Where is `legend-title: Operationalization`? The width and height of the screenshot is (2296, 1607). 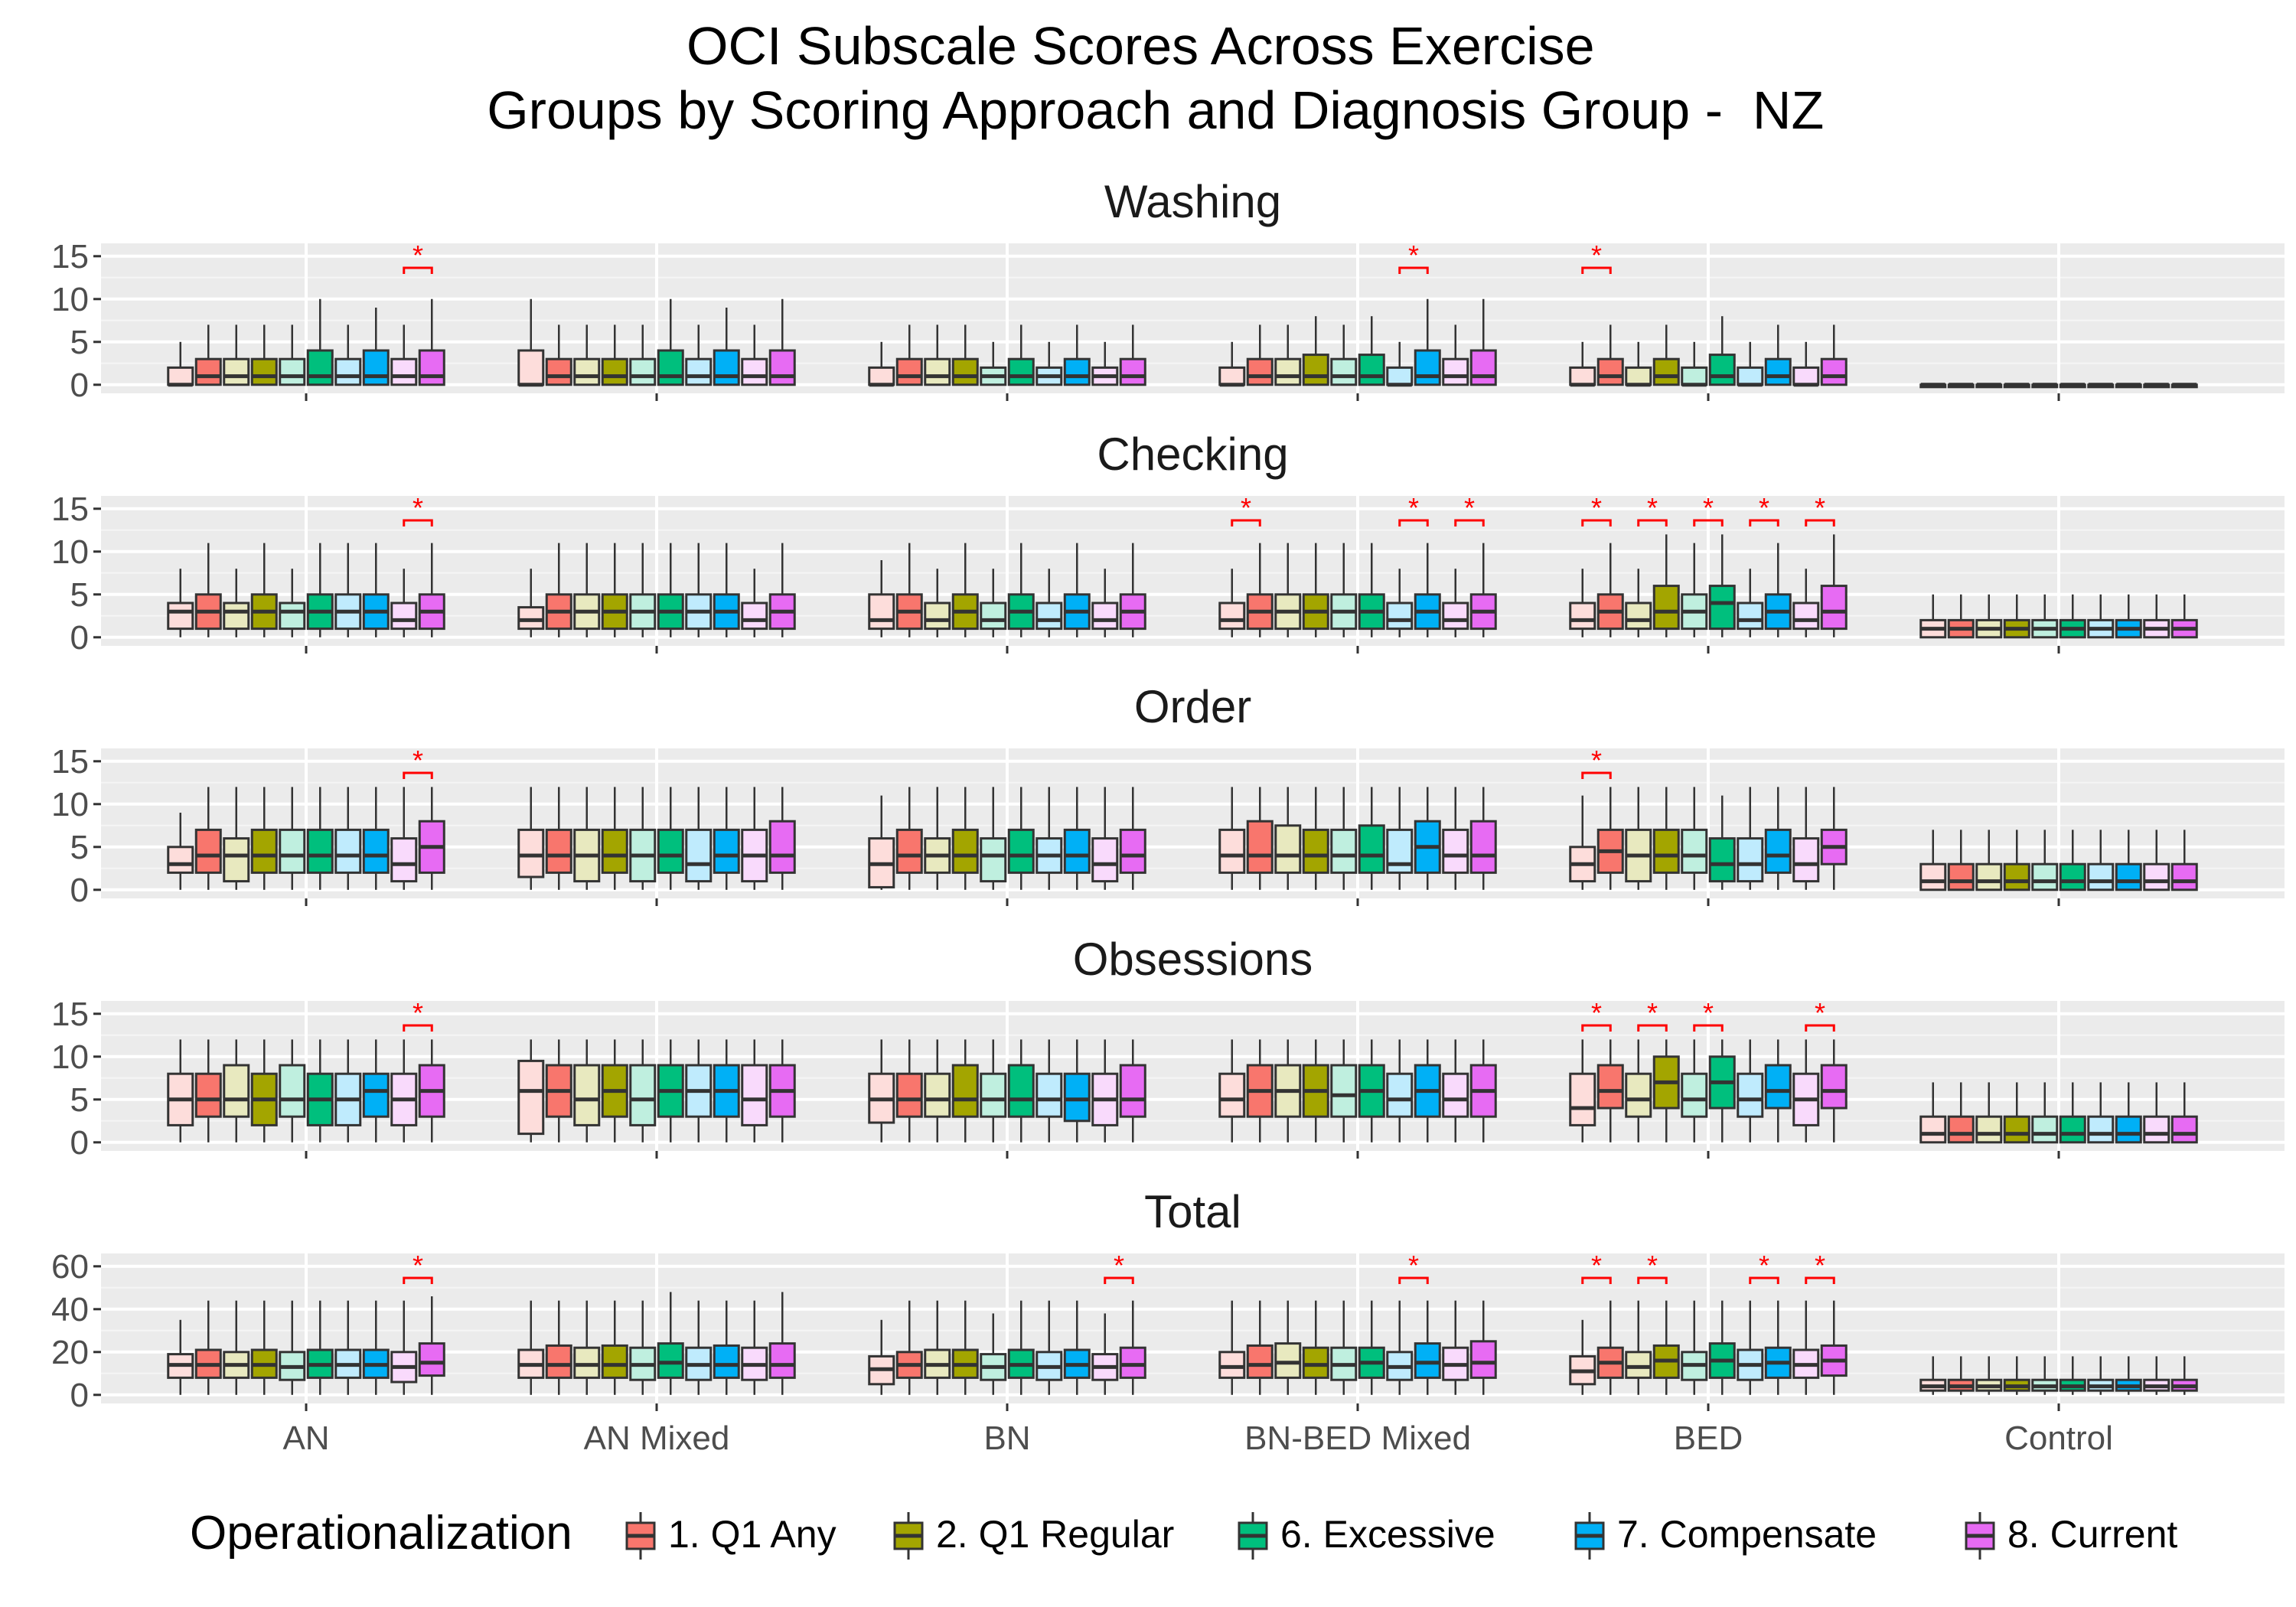 legend-title: Operationalization is located at coordinates (381, 1533).